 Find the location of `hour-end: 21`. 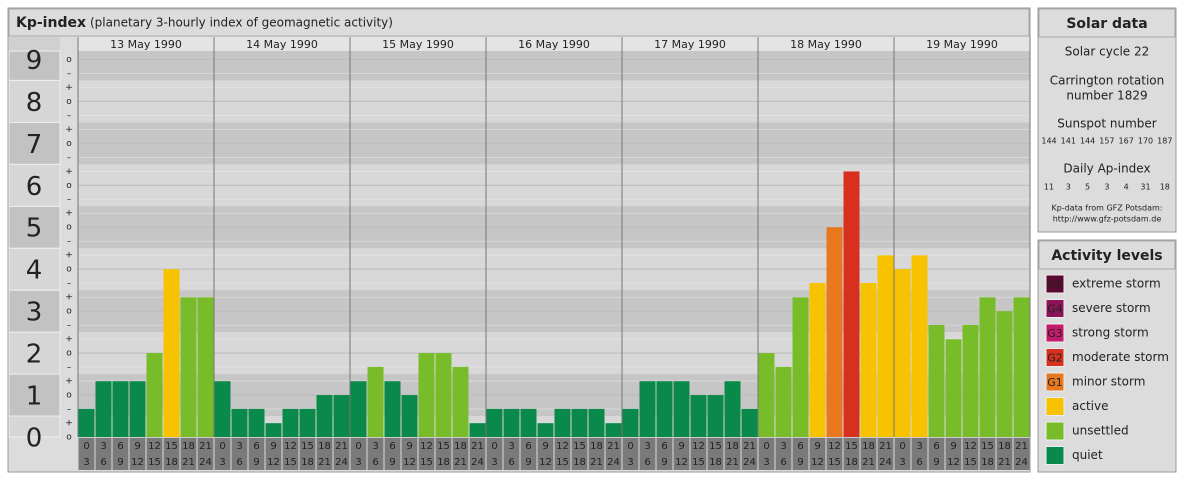

hour-end: 21 is located at coordinates (188, 462).